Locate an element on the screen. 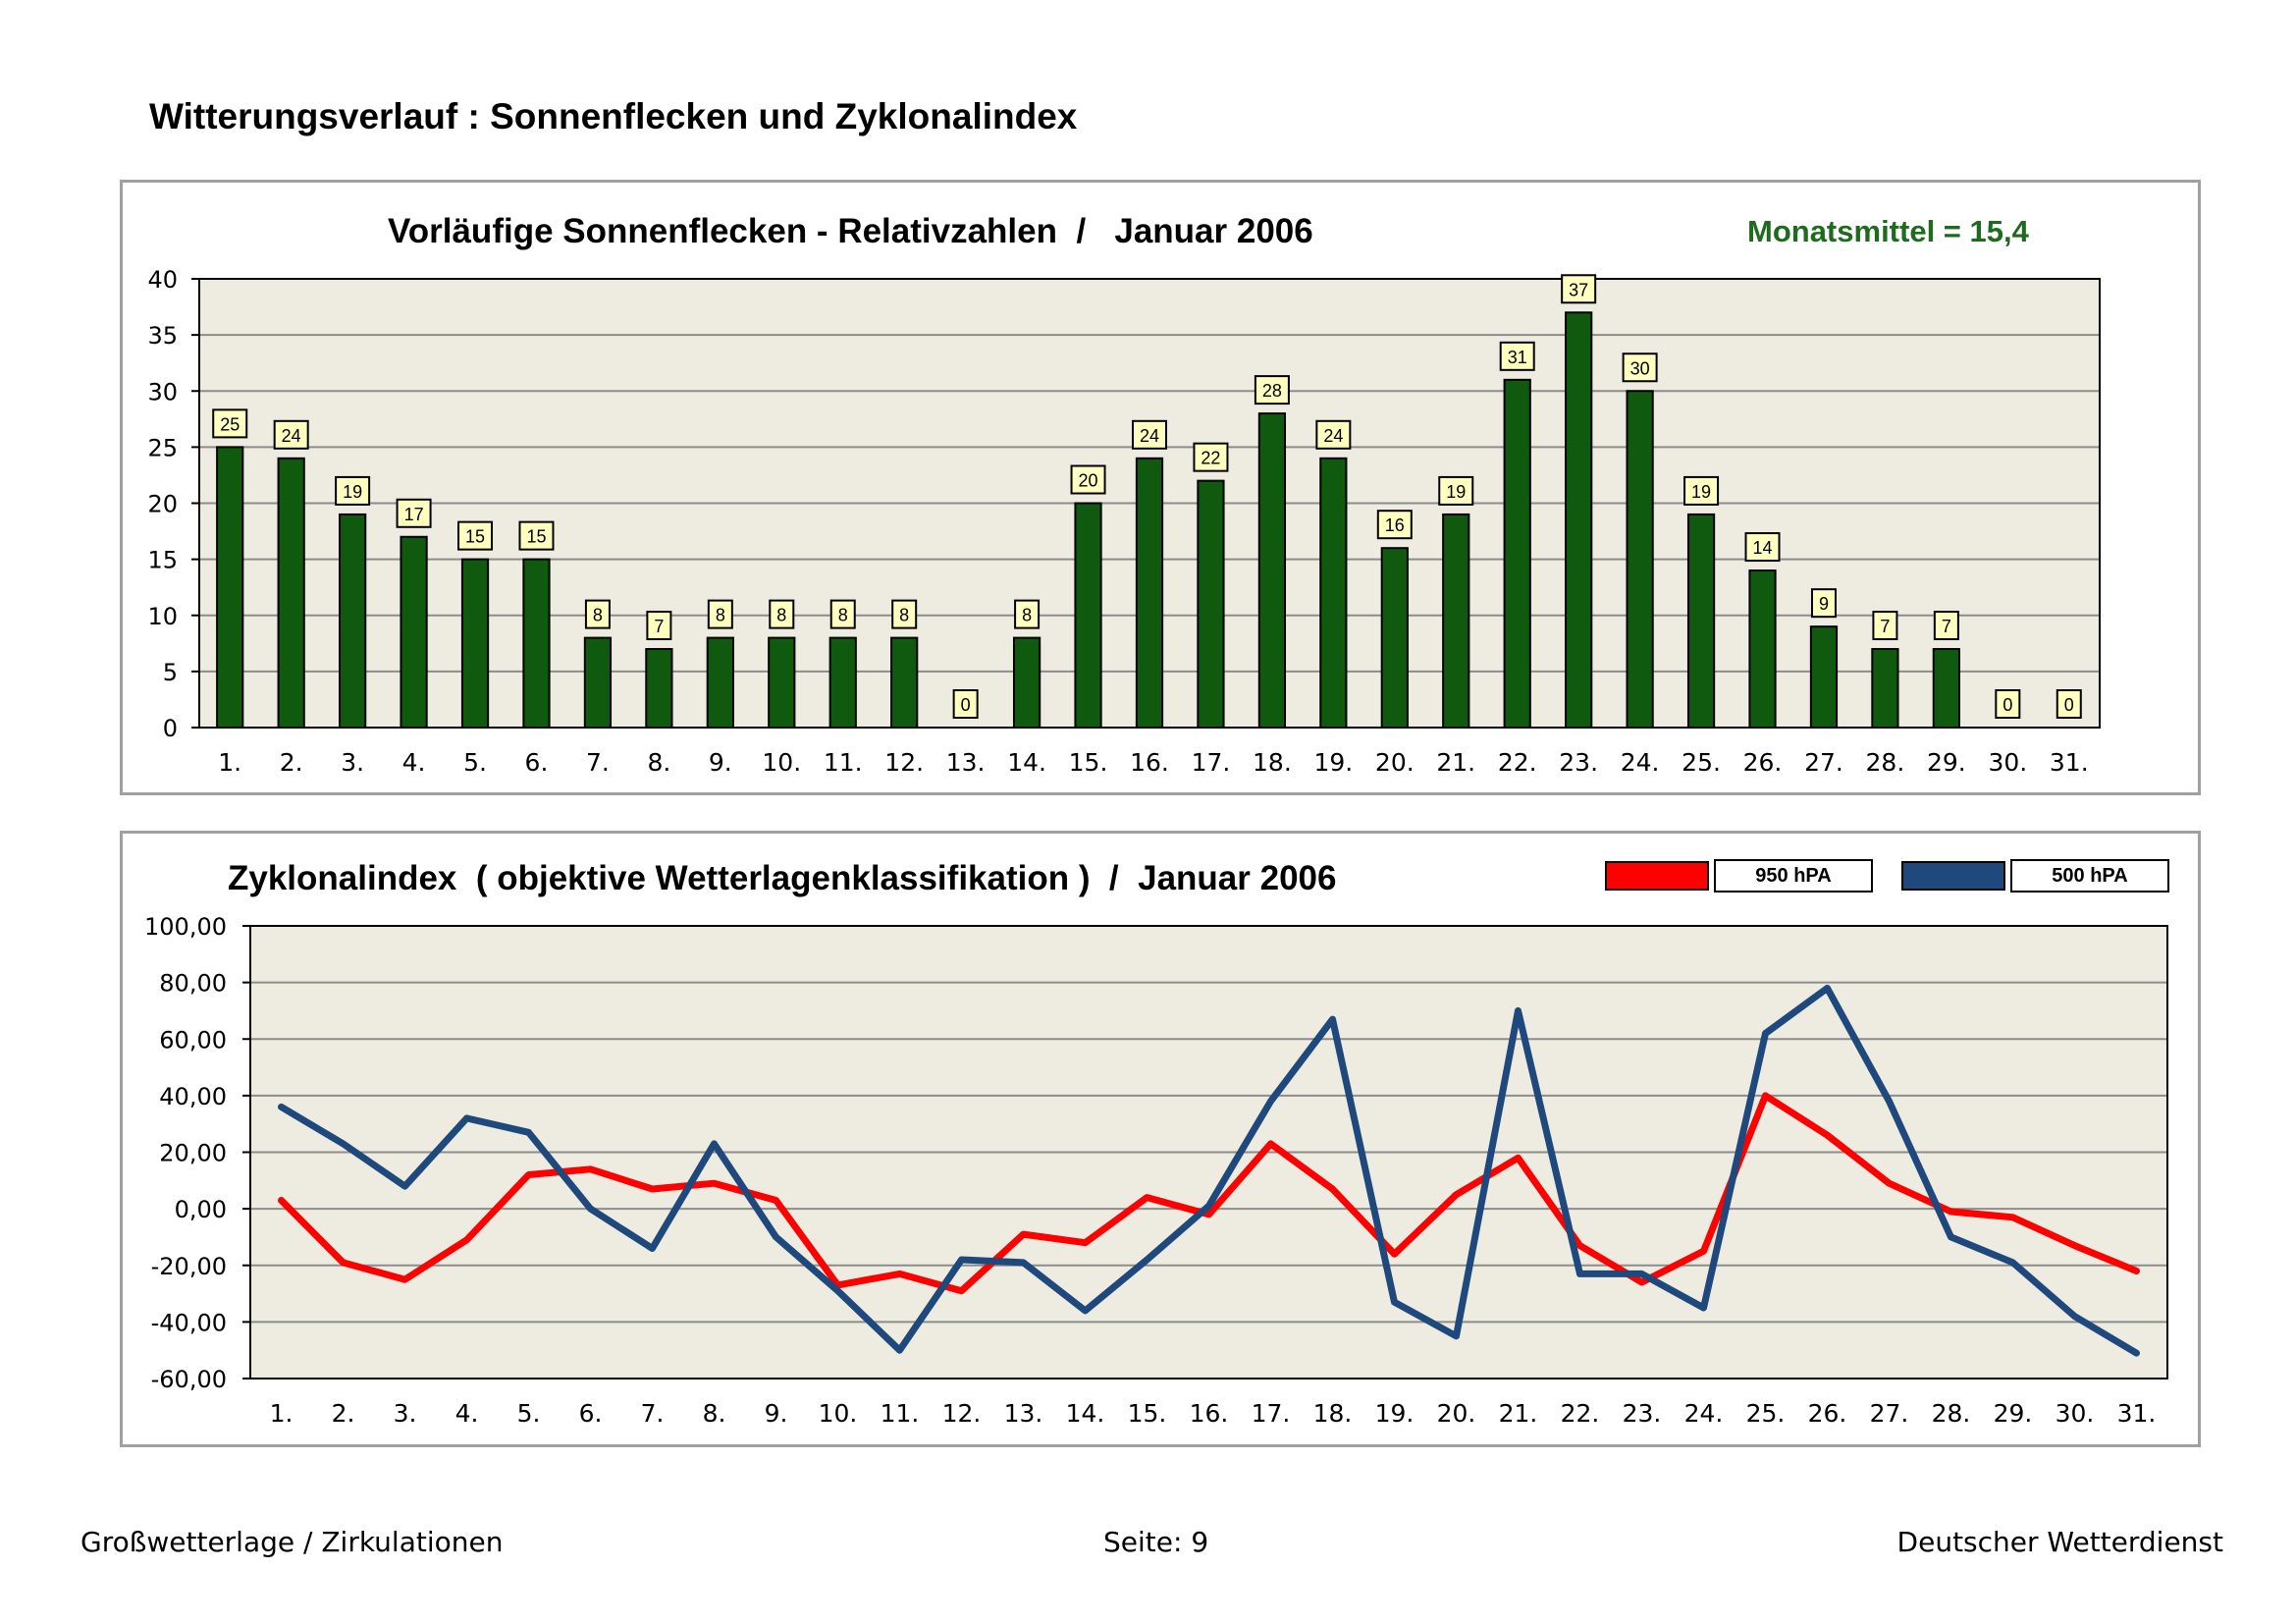  x-tick-label: 11. is located at coordinates (900, 1414).